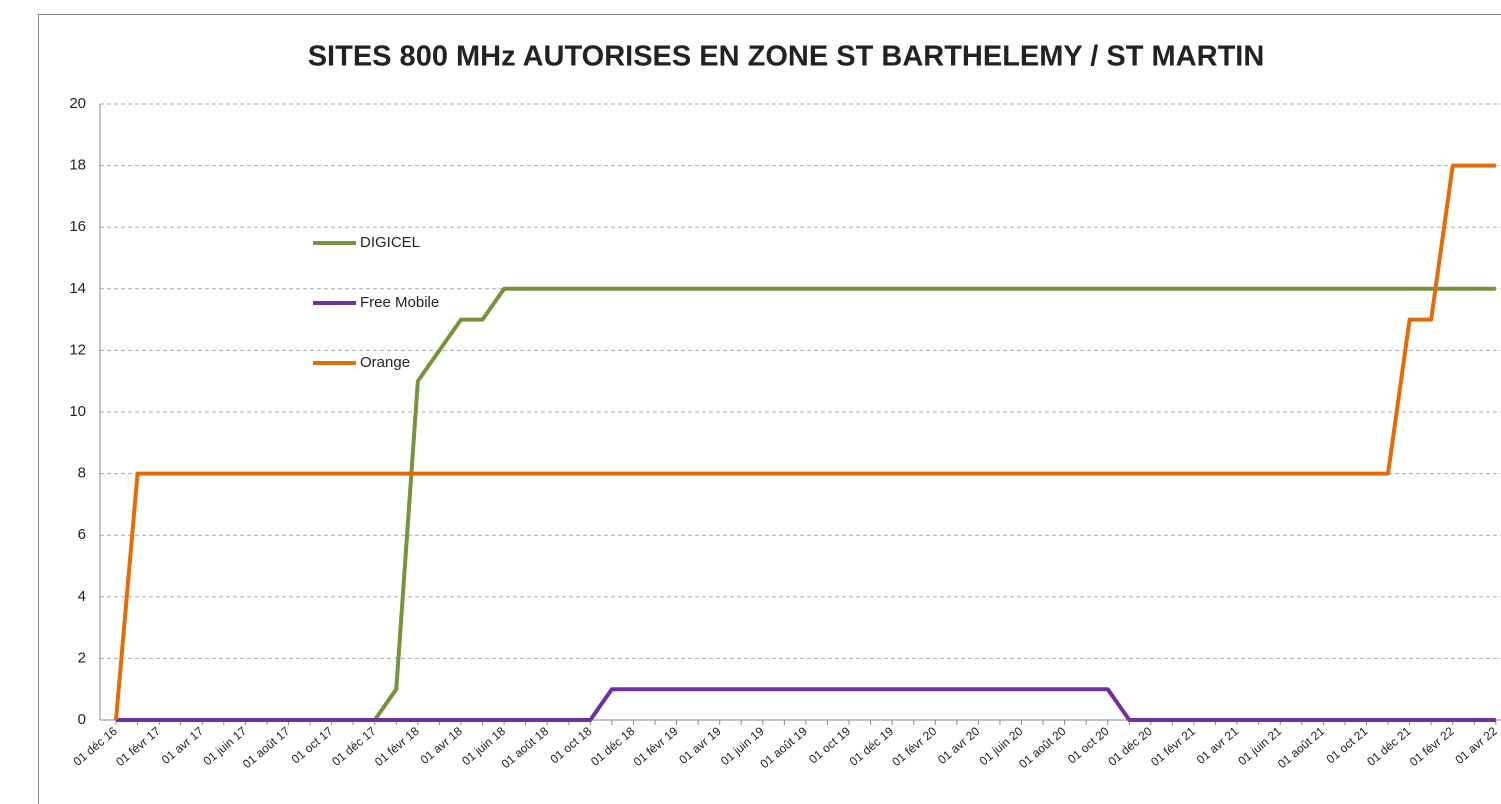 This screenshot has width=1501, height=804. Describe the element at coordinates (82, 534) in the screenshot. I see `y-tick-label: 6` at that location.